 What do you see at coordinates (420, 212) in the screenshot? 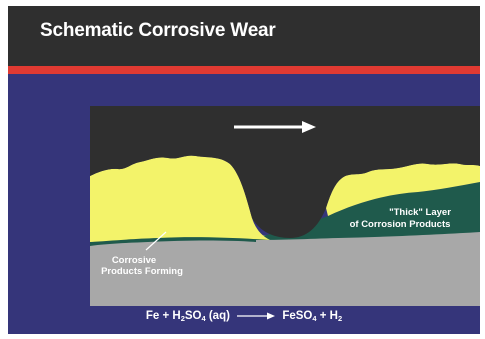
I see `thick-layer-label-line1: "Thick" Layer` at bounding box center [420, 212].